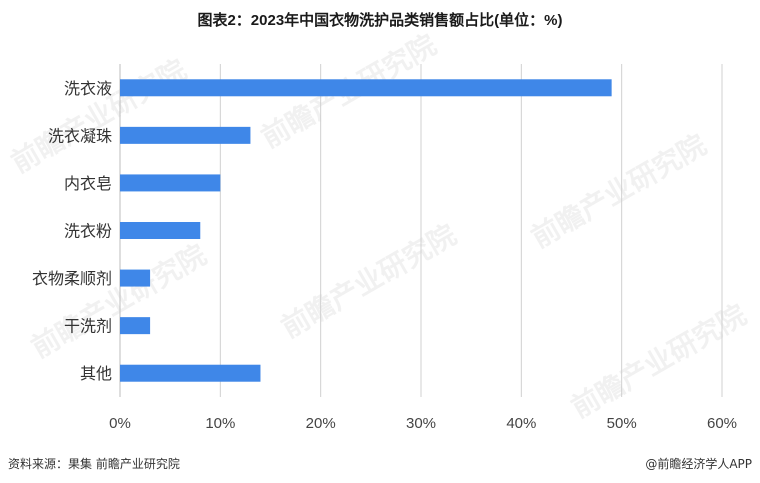 The image size is (760, 483). I want to click on x-tick-label: 10%, so click(220, 423).